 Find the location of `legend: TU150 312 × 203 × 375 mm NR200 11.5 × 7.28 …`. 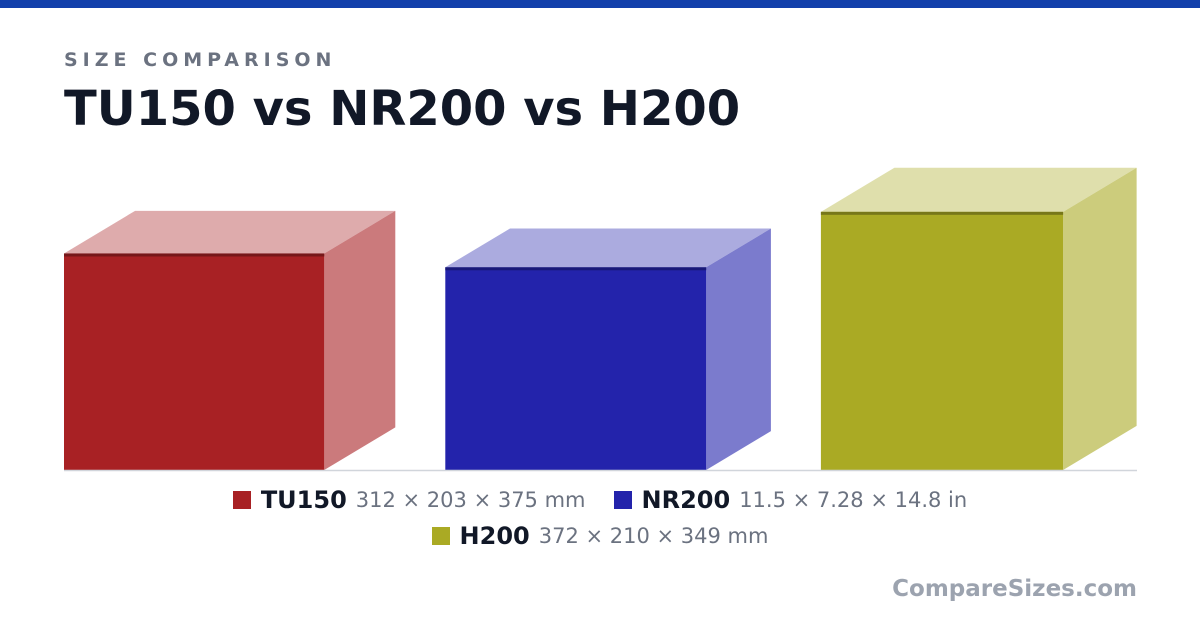

legend: TU150 312 × 203 × 375 mm NR200 11.5 × 7.28 … is located at coordinates (600, 518).